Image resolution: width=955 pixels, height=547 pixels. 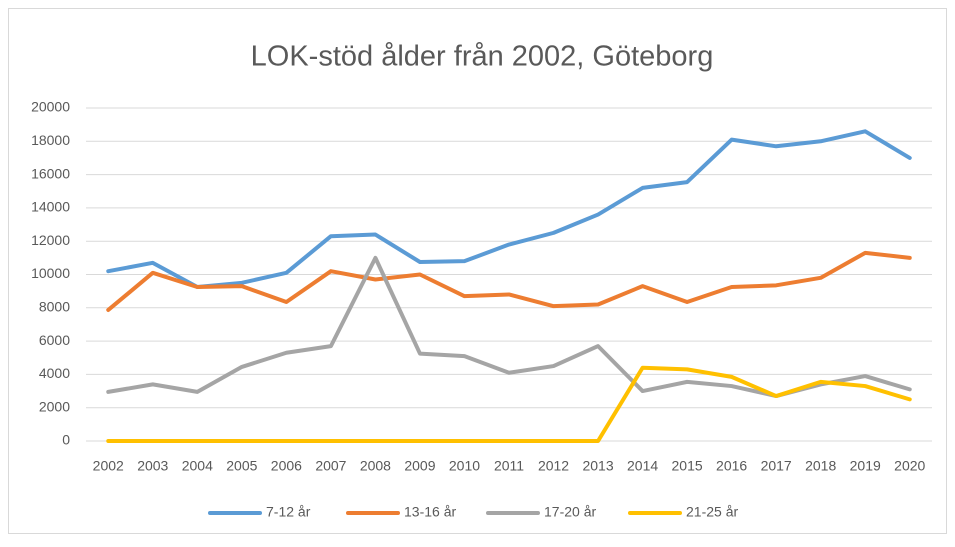 What do you see at coordinates (108, 466) in the screenshot?
I see `x-tick-label: 2002` at bounding box center [108, 466].